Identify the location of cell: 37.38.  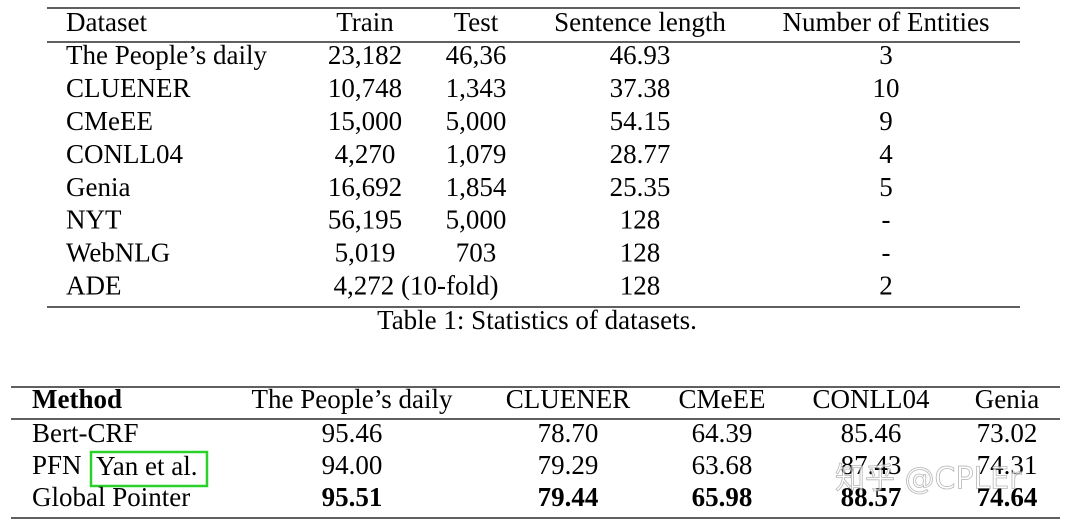
(640, 88).